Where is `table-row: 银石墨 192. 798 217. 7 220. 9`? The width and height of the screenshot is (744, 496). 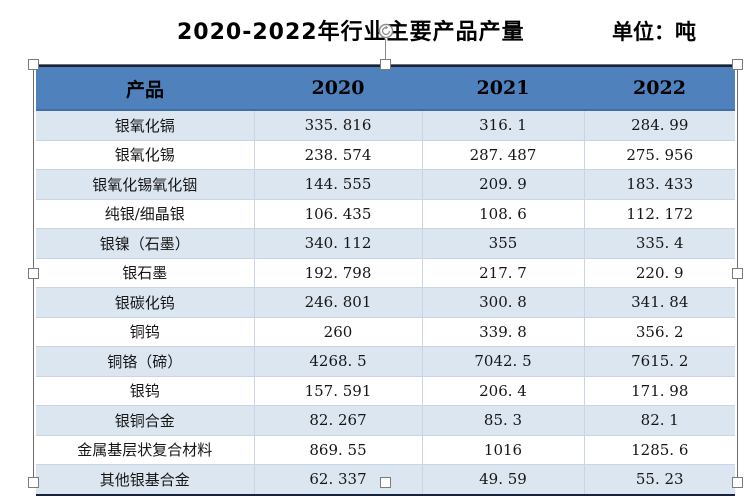
table-row: 银石墨 192. 798 217. 7 220. 9 is located at coordinates (385, 272).